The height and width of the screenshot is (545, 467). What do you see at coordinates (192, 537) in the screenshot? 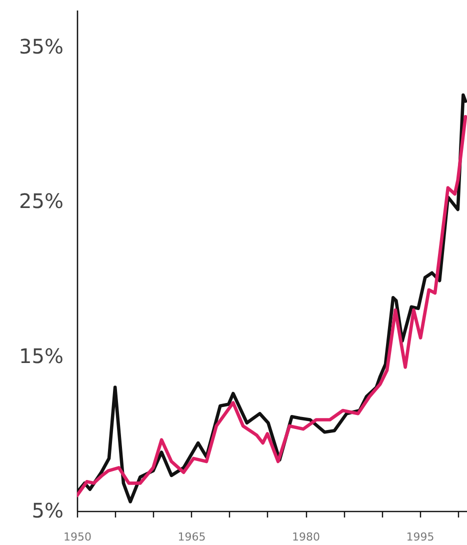
I see `x-tick-label: 1965` at bounding box center [192, 537].